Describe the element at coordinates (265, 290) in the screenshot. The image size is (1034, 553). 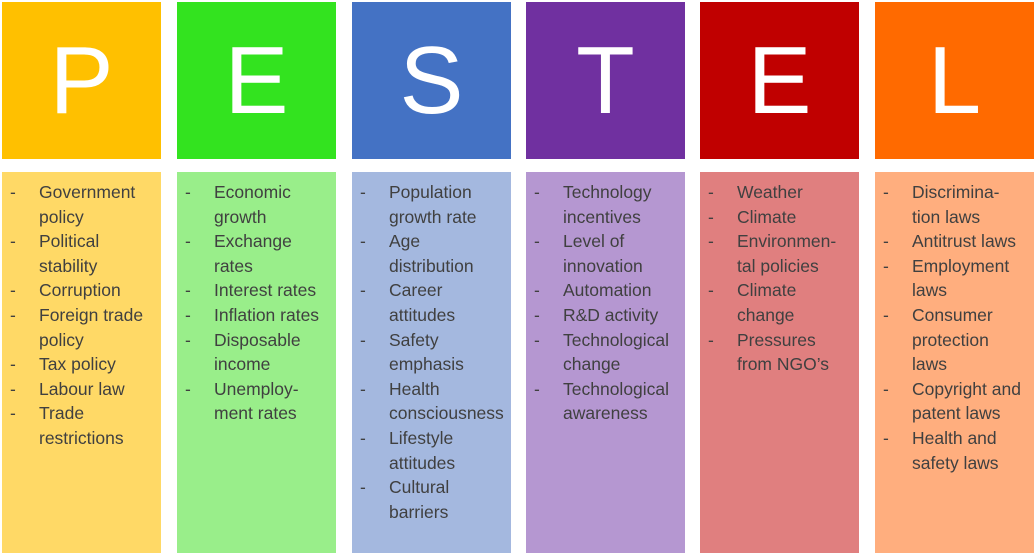
I see `list-item-text: Interest rates` at that location.